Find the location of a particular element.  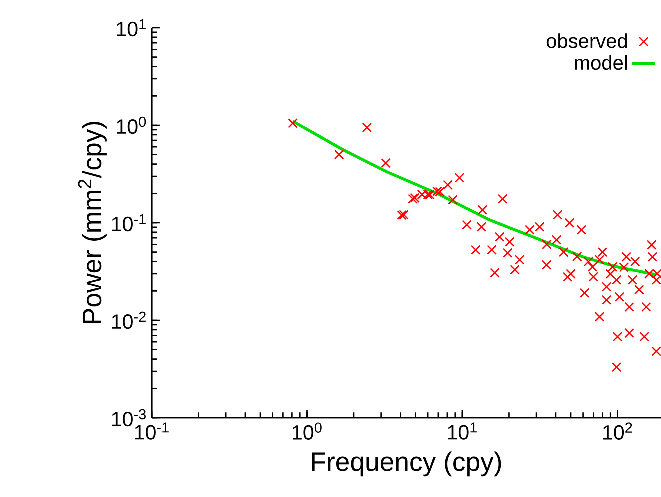

x-axis-title: Frequency (cpy) is located at coordinates (407, 464).